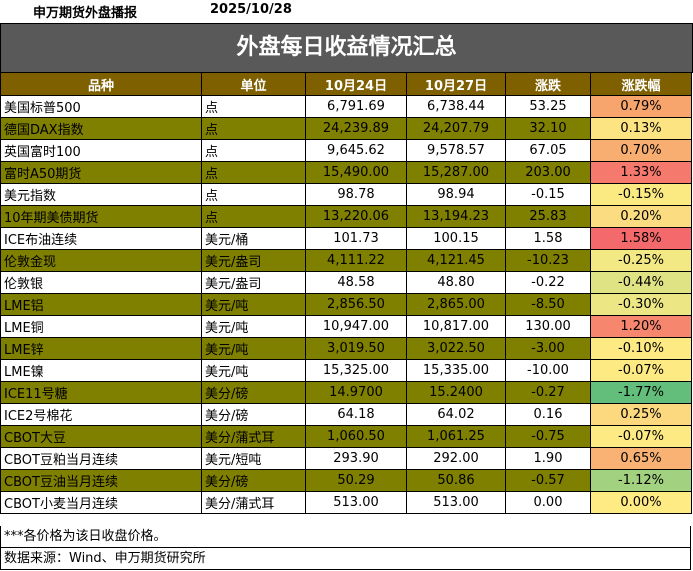 The width and height of the screenshot is (693, 571). I want to click on price-oct24: 10,947.00, so click(356, 326).